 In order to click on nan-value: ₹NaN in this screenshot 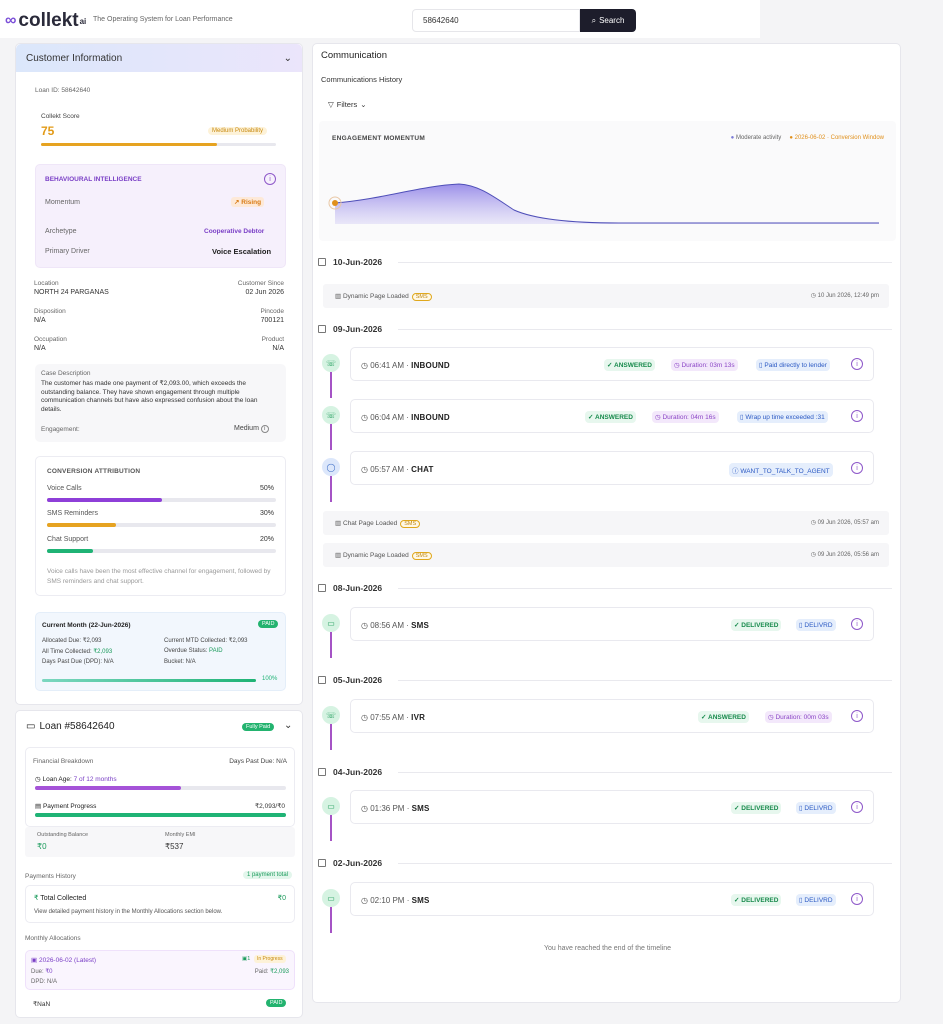, I will do `click(42, 1004)`.